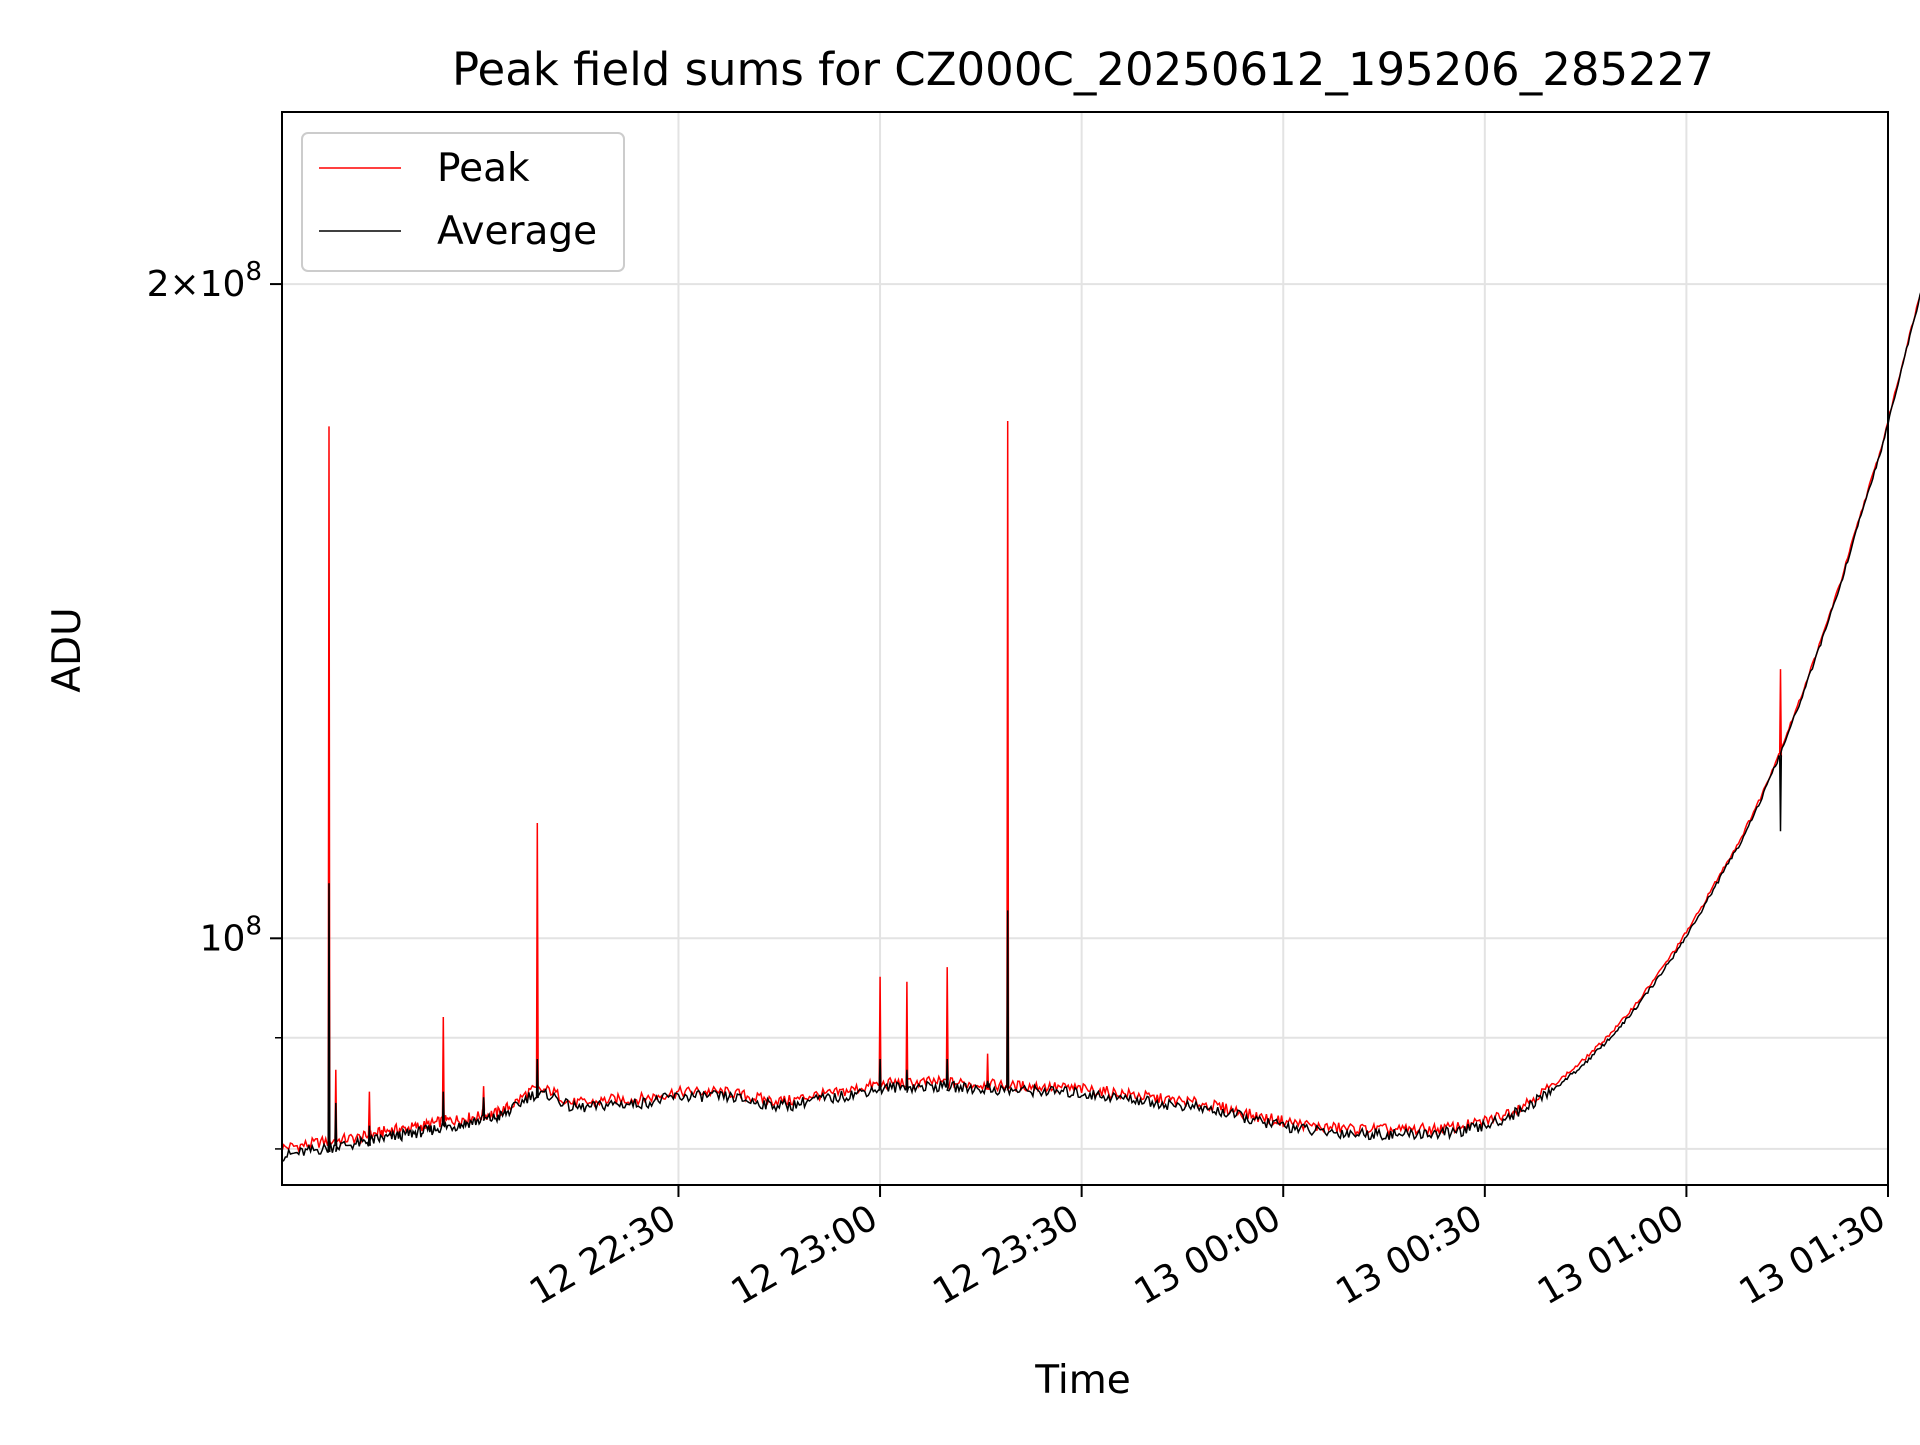  Describe the element at coordinates (463, 202) in the screenshot. I see `legend: Peak Average` at that location.